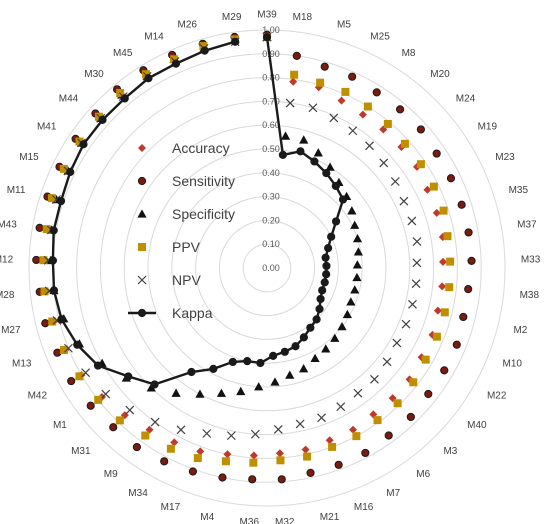 The image size is (550, 524). I want to click on ppv-point-m15, so click(63, 168).